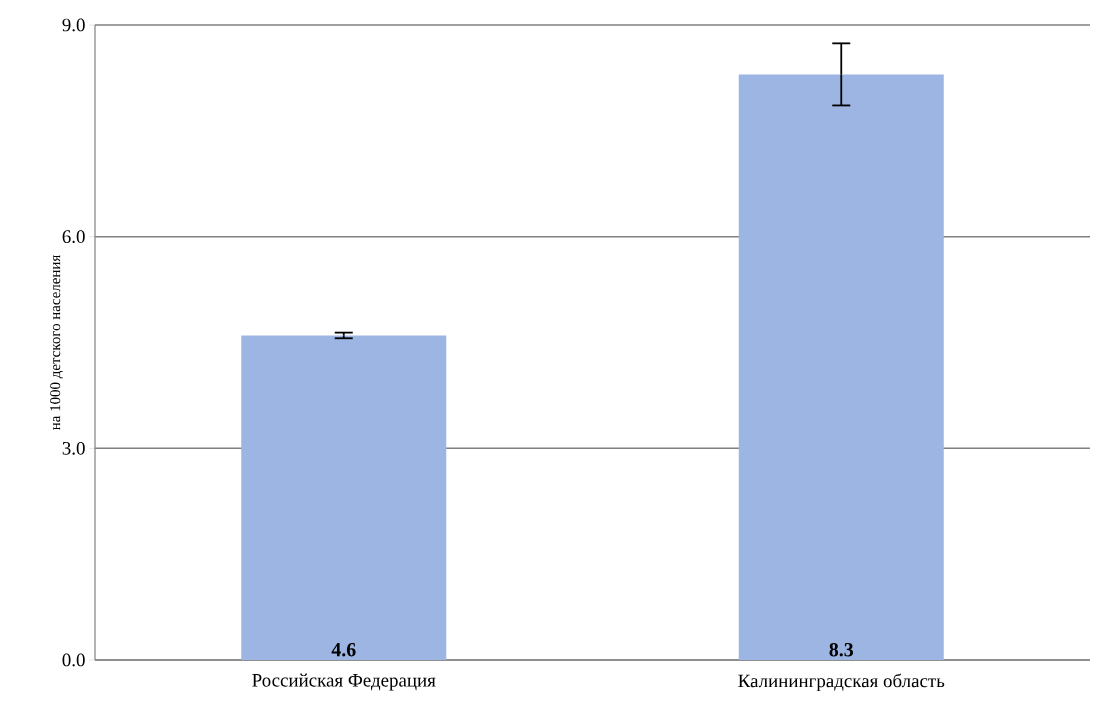 The width and height of the screenshot is (1095, 707). What do you see at coordinates (344, 682) in the screenshot?
I see `x-tick-label: Российская Федерация` at bounding box center [344, 682].